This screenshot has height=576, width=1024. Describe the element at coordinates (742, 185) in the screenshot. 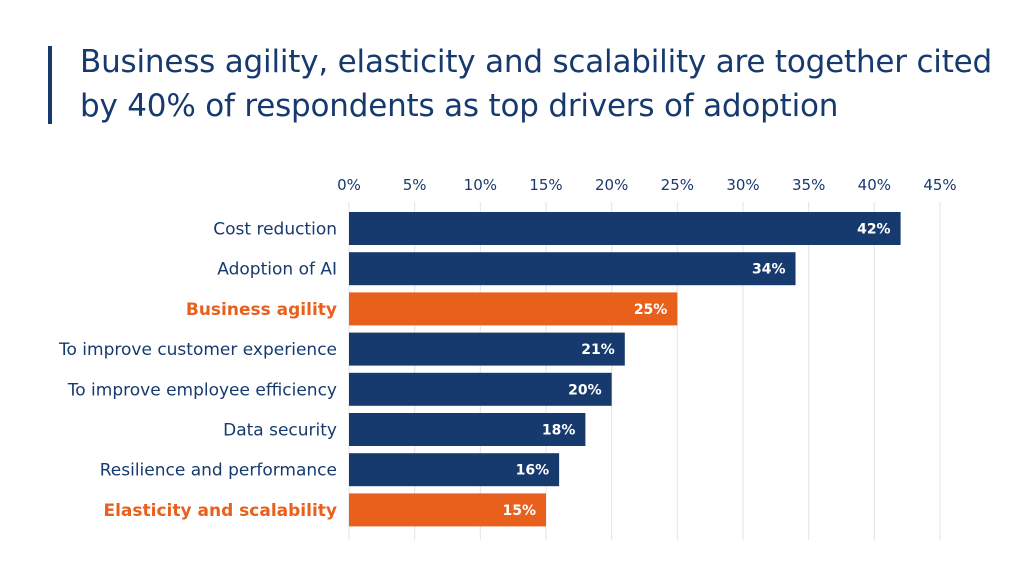

I see `x-tick-label: 30%` at that location.